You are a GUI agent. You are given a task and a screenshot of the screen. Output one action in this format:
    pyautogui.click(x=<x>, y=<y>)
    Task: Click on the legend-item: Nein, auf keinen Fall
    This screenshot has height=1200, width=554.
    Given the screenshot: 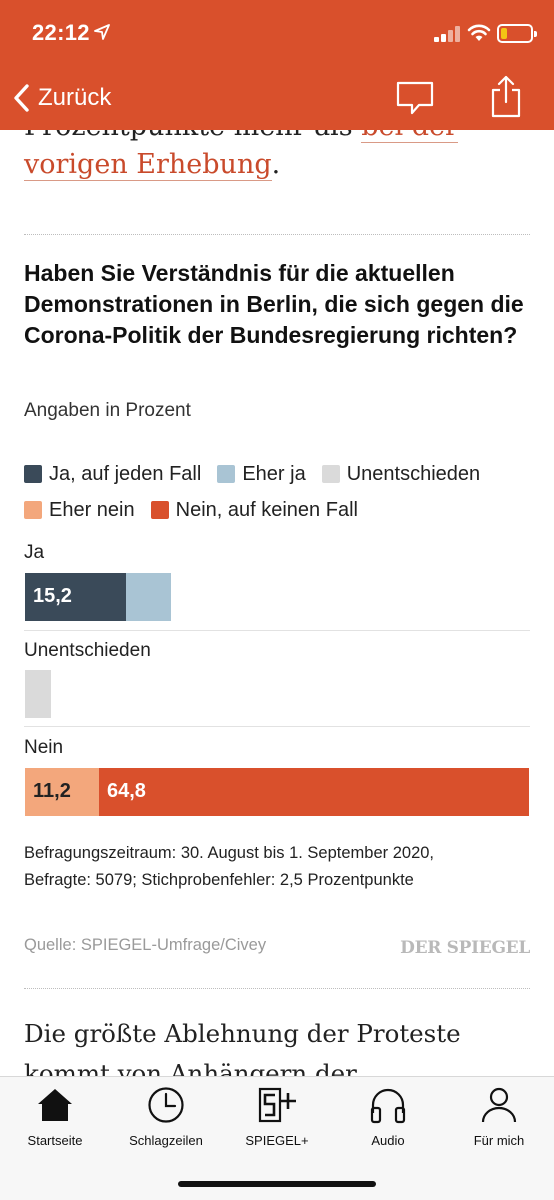 What is the action you would take?
    pyautogui.click(x=254, y=510)
    